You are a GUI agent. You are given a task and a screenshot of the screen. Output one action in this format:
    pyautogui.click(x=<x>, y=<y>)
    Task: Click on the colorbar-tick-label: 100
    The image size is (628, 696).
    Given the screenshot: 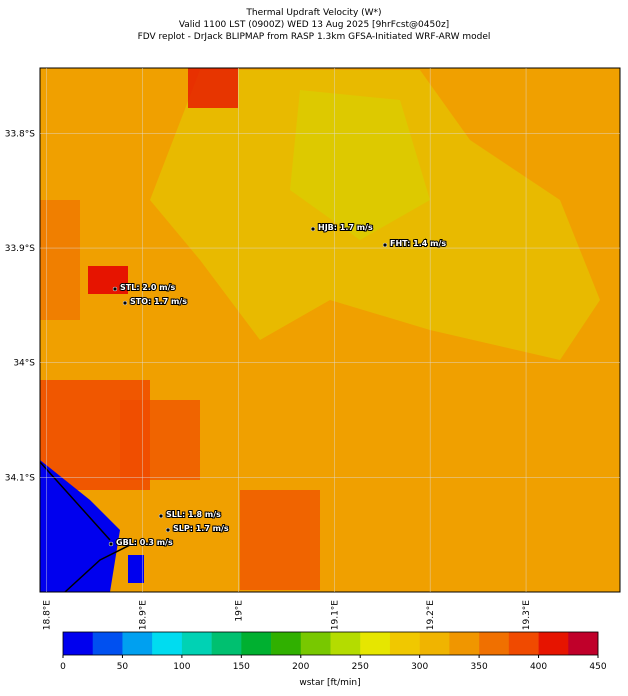 What is the action you would take?
    pyautogui.click(x=181, y=667)
    